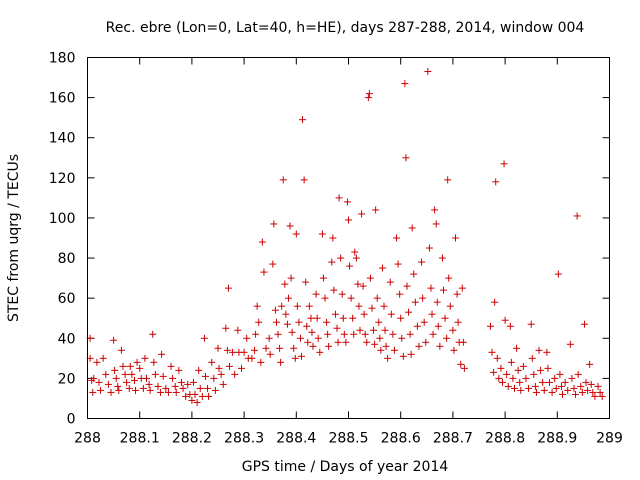  I want to click on x-axis-label: GPS time / Days of year 2014, so click(345, 467).